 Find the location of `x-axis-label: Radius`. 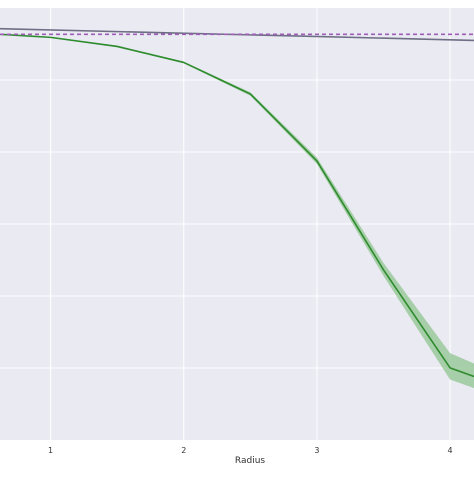

x-axis-label: Radius is located at coordinates (250, 461).